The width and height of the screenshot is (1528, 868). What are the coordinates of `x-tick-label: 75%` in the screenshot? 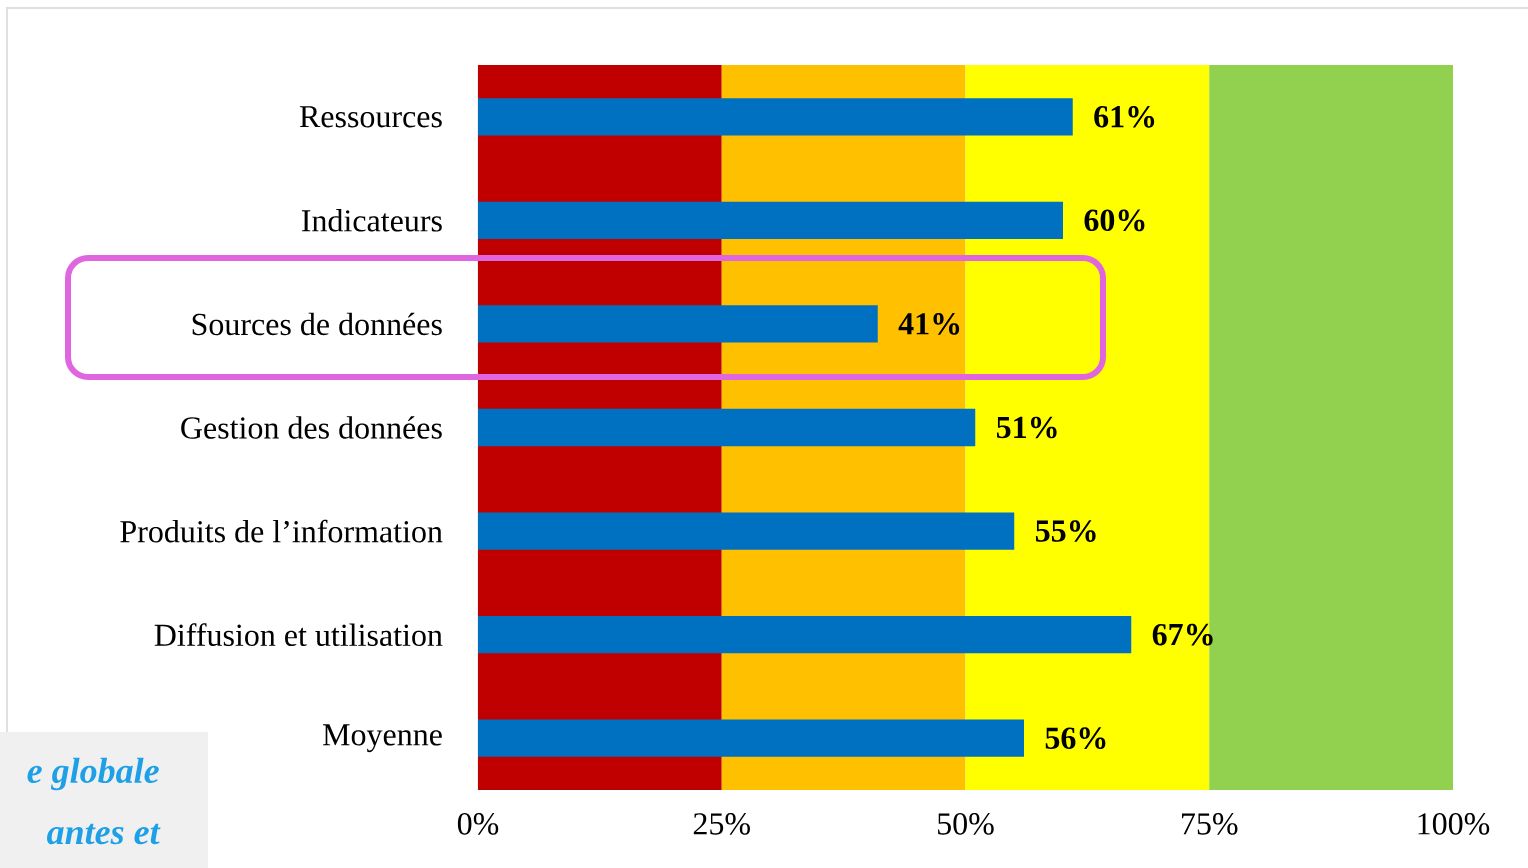 It's located at (1210, 824).